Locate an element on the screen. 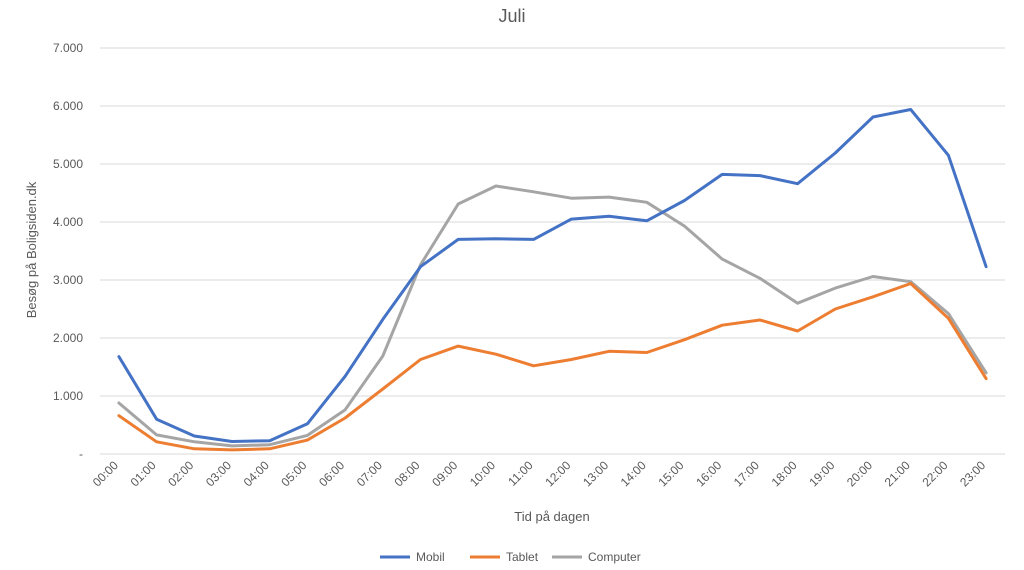 This screenshot has height=570, width=1024. y-tick-label: 3.000 is located at coordinates (68, 280).